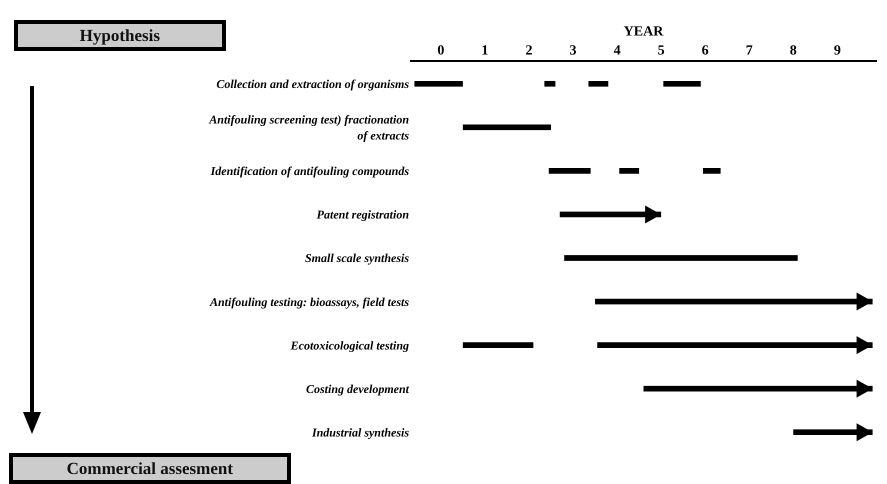 The height and width of the screenshot is (484, 887). What do you see at coordinates (749, 50) in the screenshot?
I see `x-tick-label: 7` at bounding box center [749, 50].